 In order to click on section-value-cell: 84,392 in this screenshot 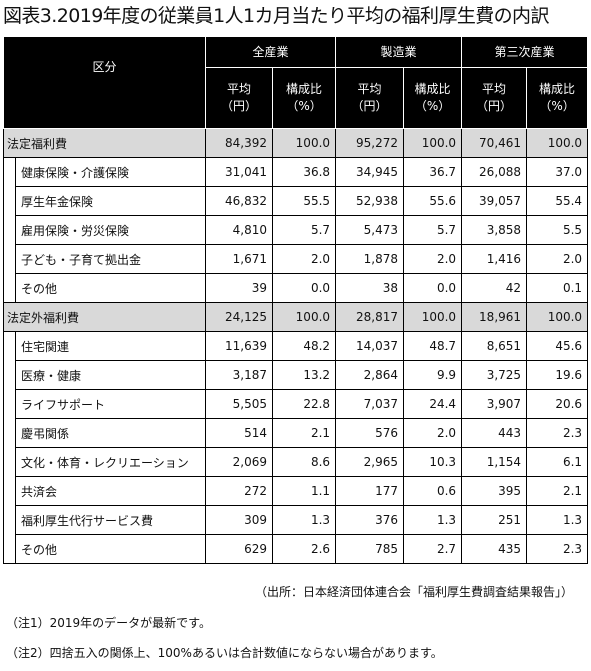, I will do `click(239, 143)`.